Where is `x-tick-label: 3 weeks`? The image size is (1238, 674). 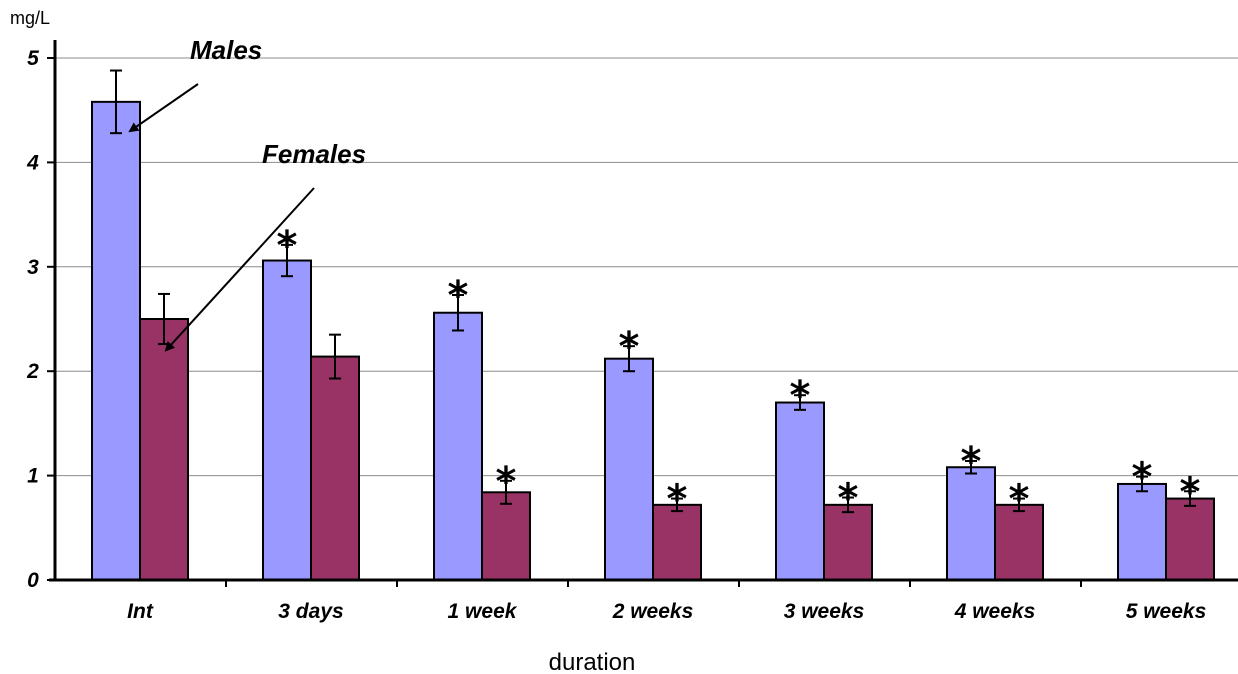
x-tick-label: 3 weeks is located at coordinates (824, 611).